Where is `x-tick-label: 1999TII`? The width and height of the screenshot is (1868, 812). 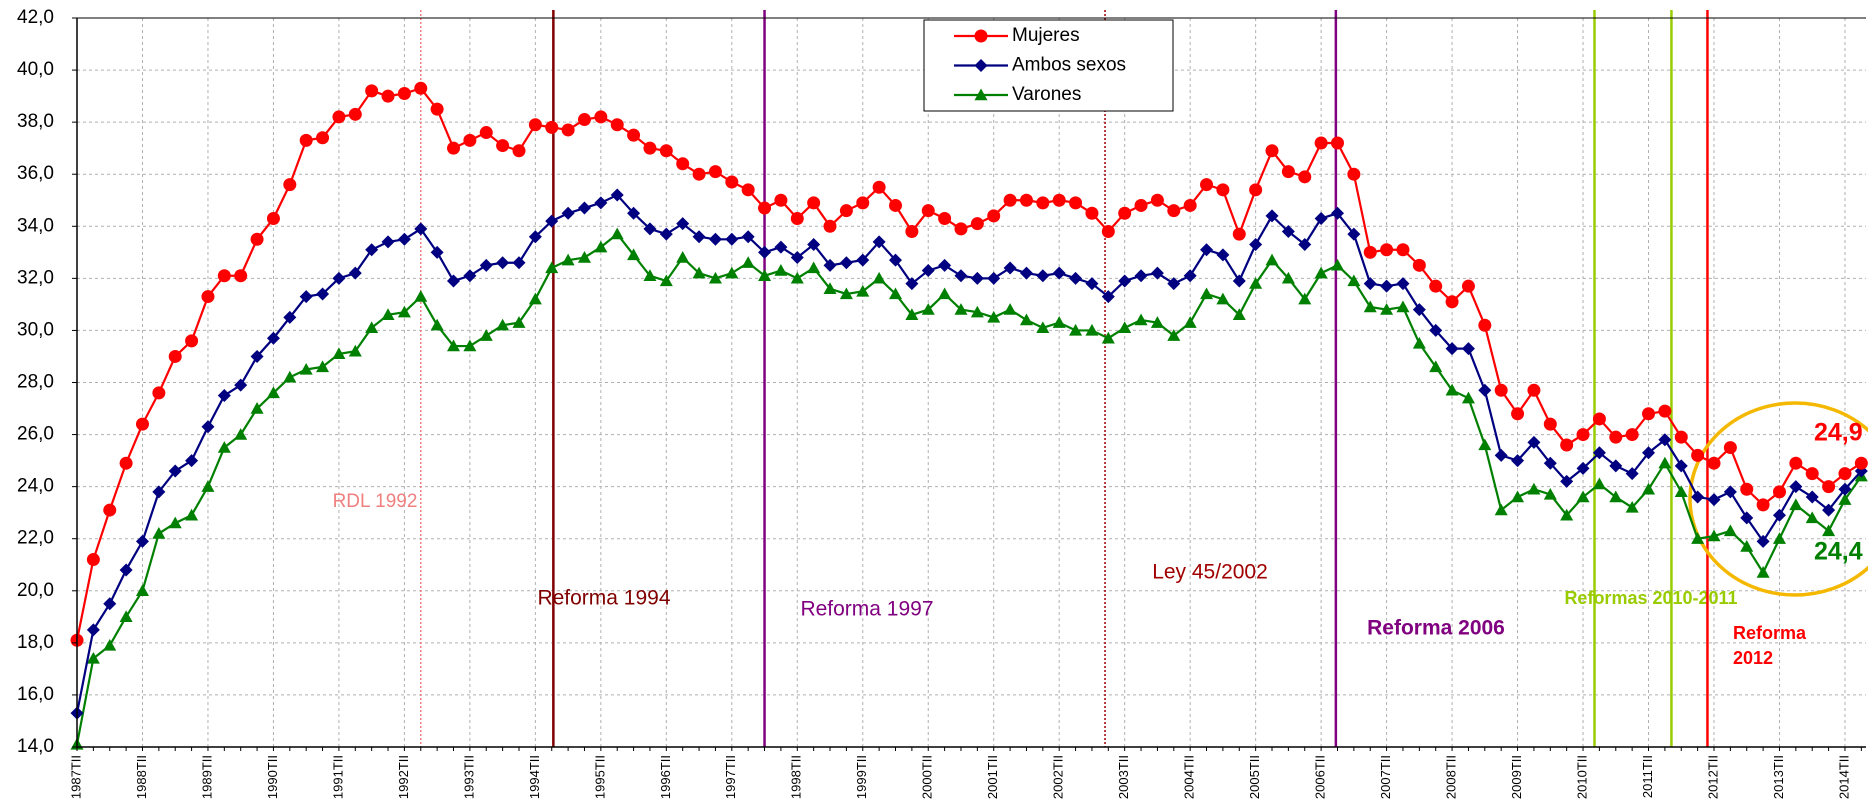 x-tick-label: 1999TII is located at coordinates (861, 777).